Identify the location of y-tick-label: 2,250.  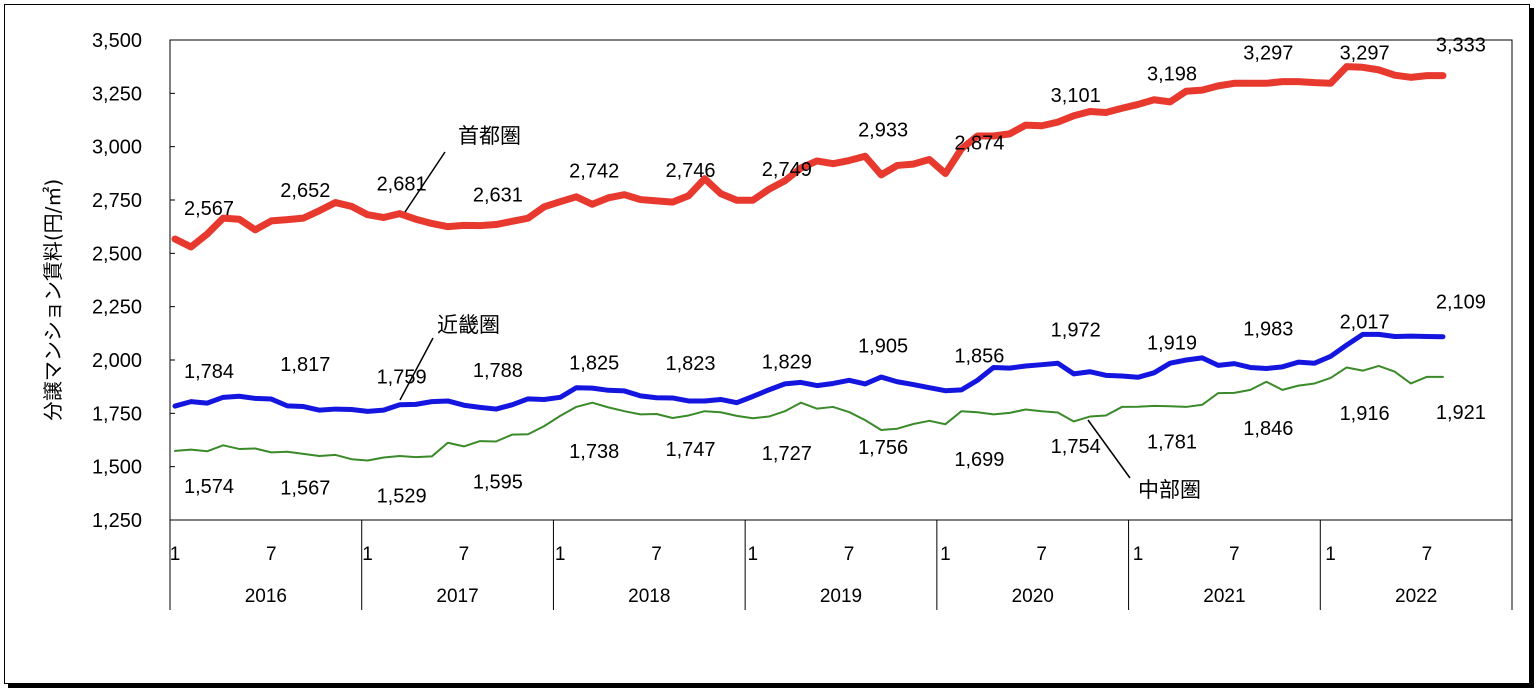
(117, 308).